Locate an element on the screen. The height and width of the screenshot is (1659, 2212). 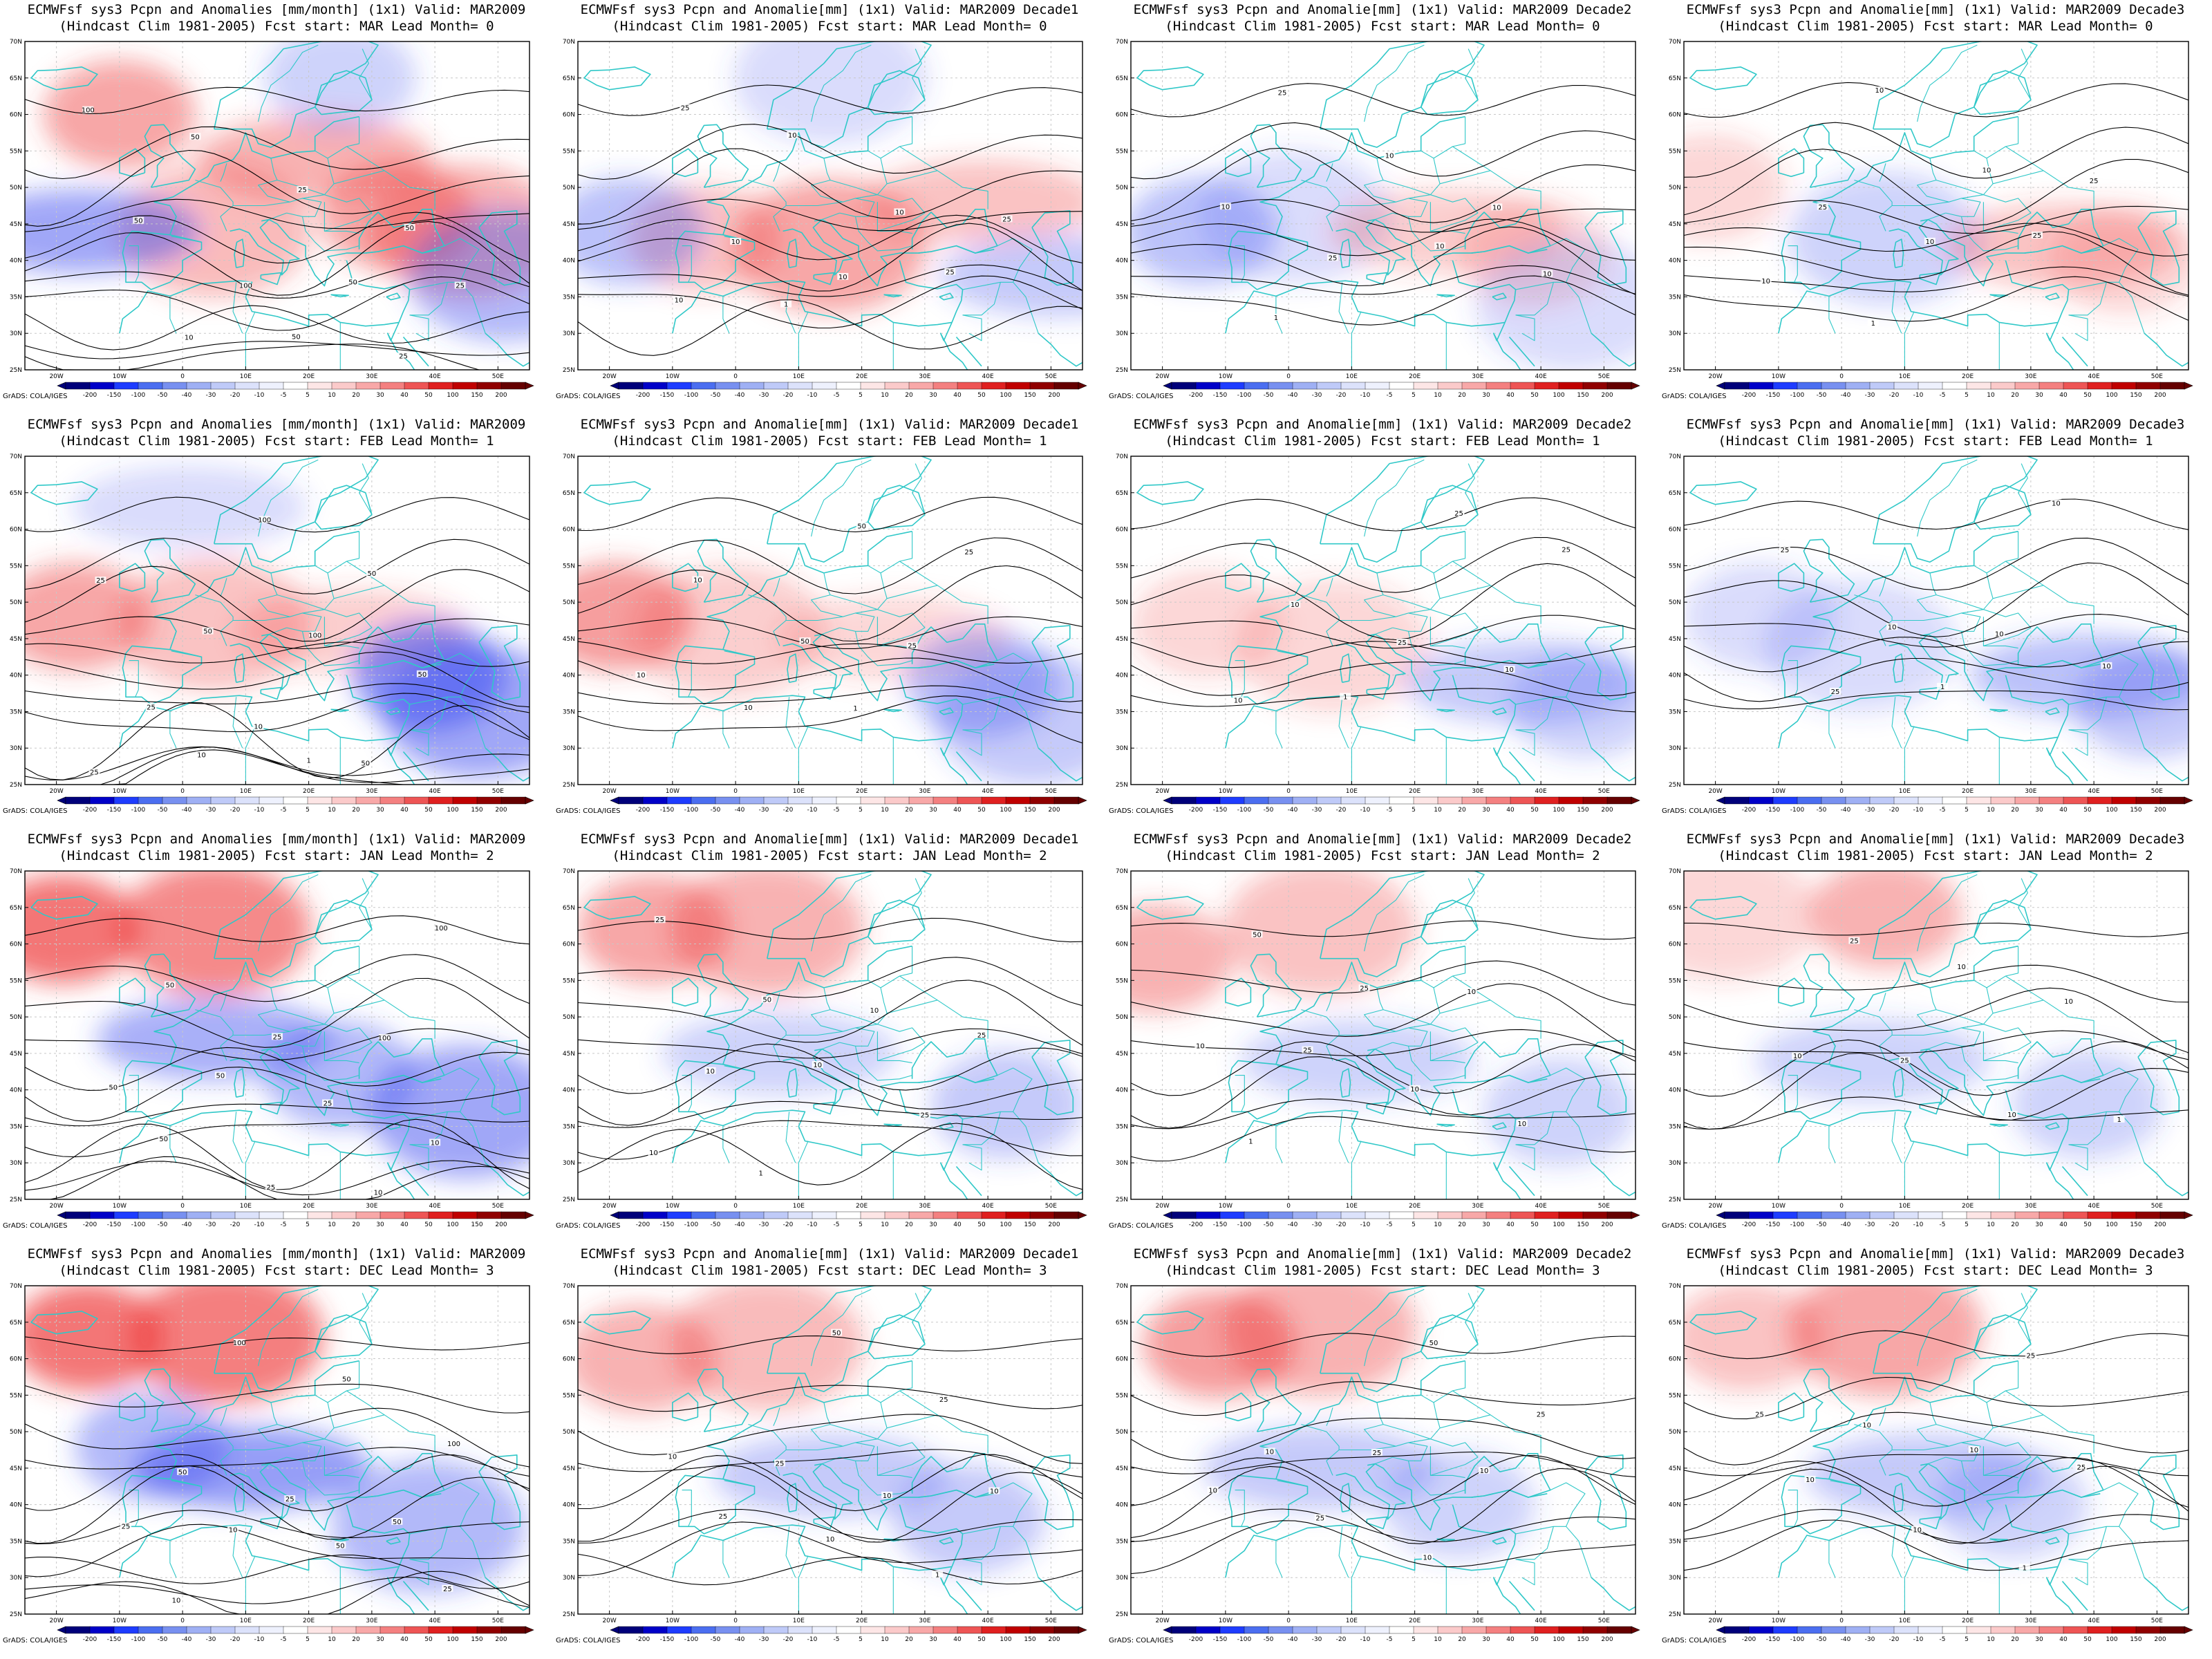
latitude-tick-label: 40N is located at coordinates (16, 1090).